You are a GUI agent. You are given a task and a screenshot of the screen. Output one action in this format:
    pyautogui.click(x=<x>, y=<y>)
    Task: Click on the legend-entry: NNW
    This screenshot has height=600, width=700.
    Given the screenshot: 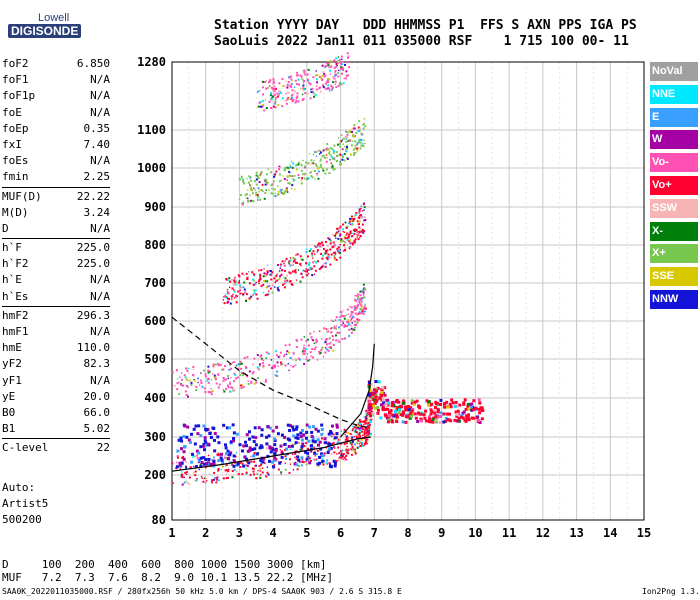 What is the action you would take?
    pyautogui.click(x=674, y=299)
    